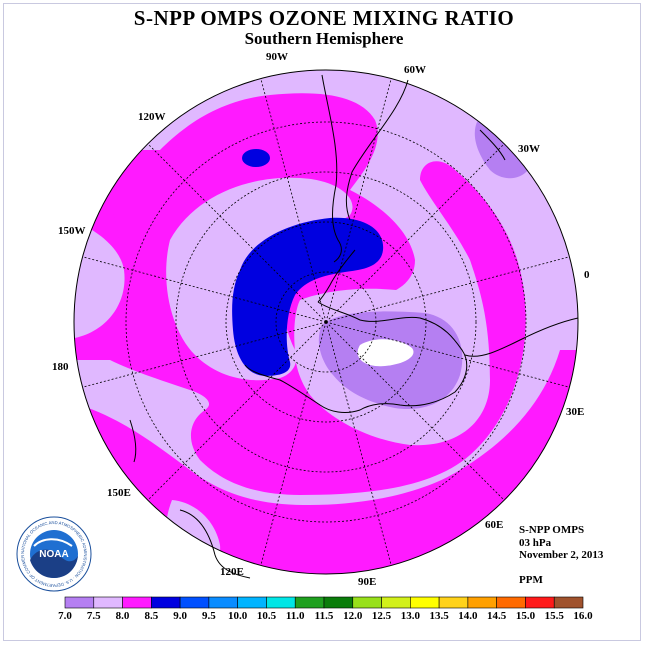 This screenshot has width=648, height=648. Describe the element at coordinates (526, 616) in the screenshot. I see `colorbar-tick-label: 15.0` at that location.